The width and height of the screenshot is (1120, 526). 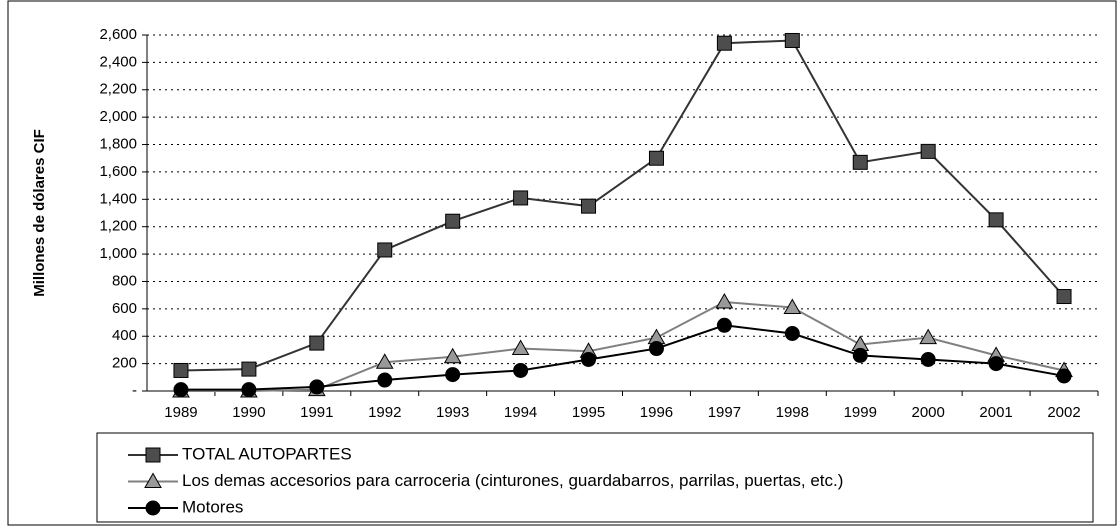 I want to click on y-tick-label: 1,200, so click(x=118, y=226).